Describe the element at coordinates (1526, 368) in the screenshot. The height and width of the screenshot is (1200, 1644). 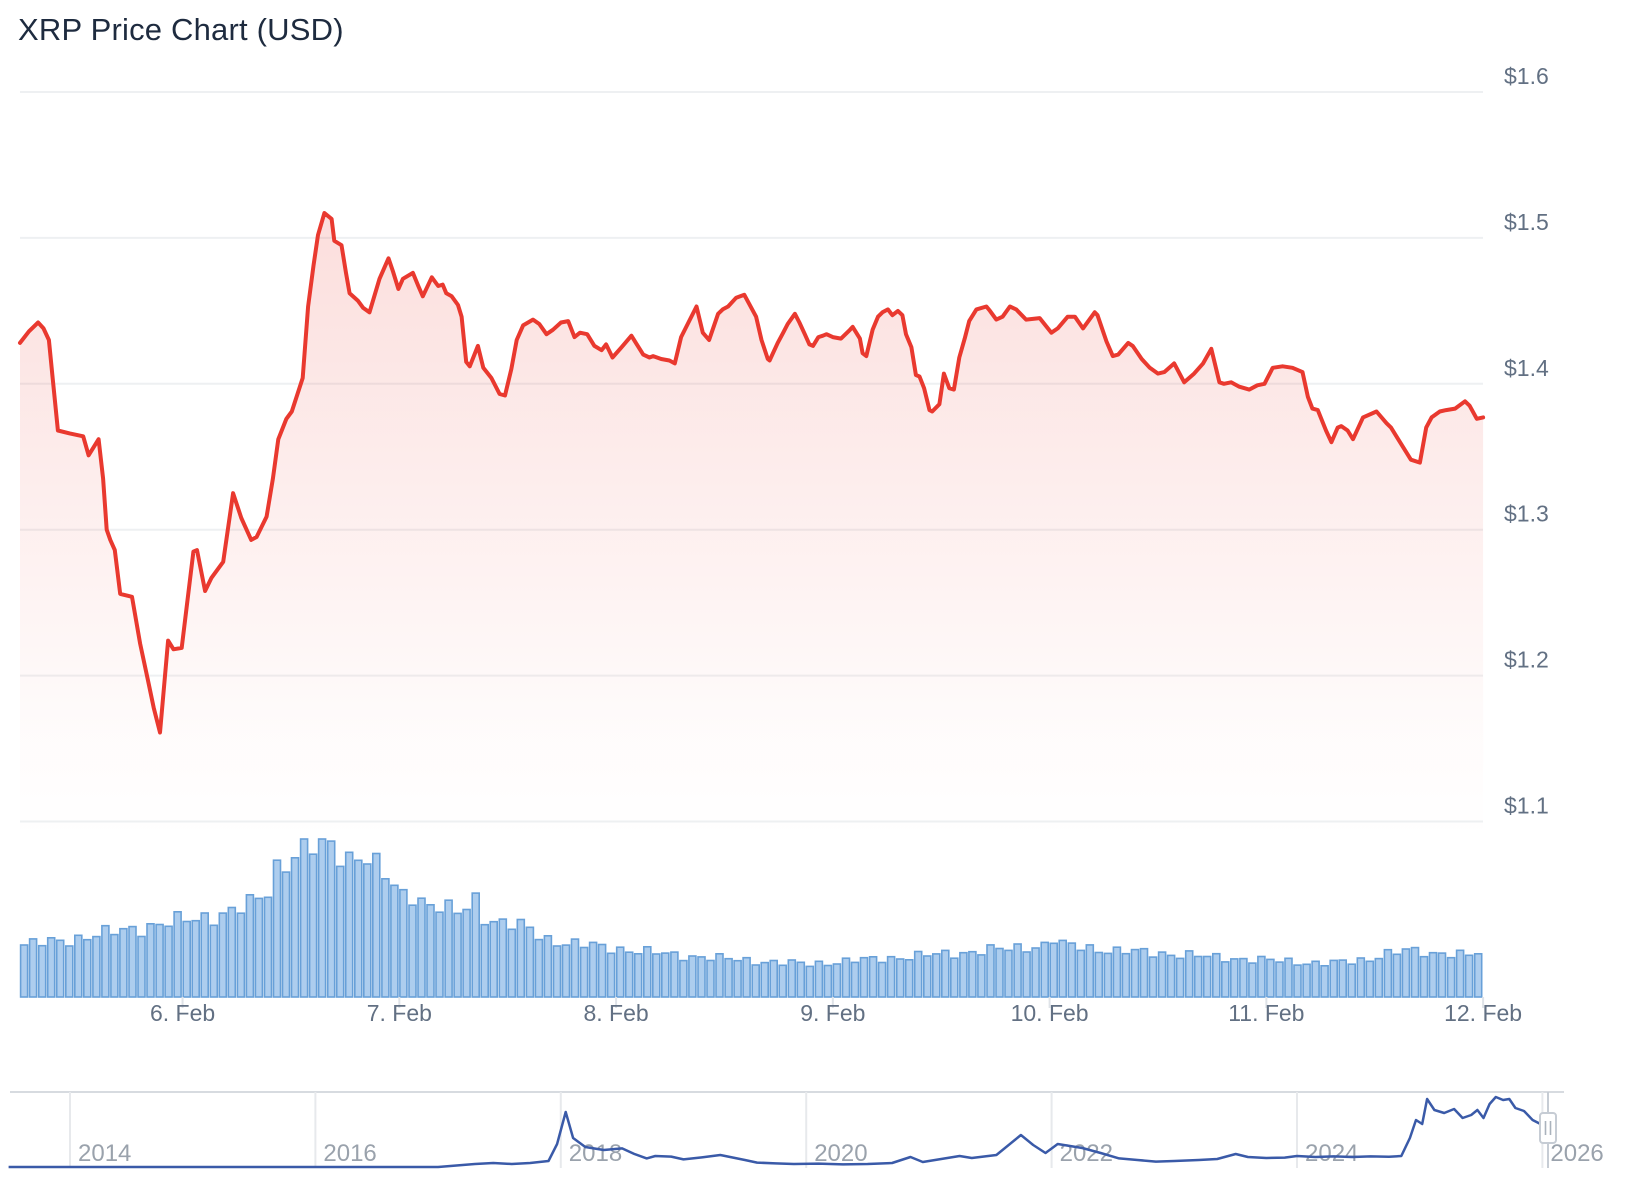
I see `y-axis-label: $1.4` at that location.